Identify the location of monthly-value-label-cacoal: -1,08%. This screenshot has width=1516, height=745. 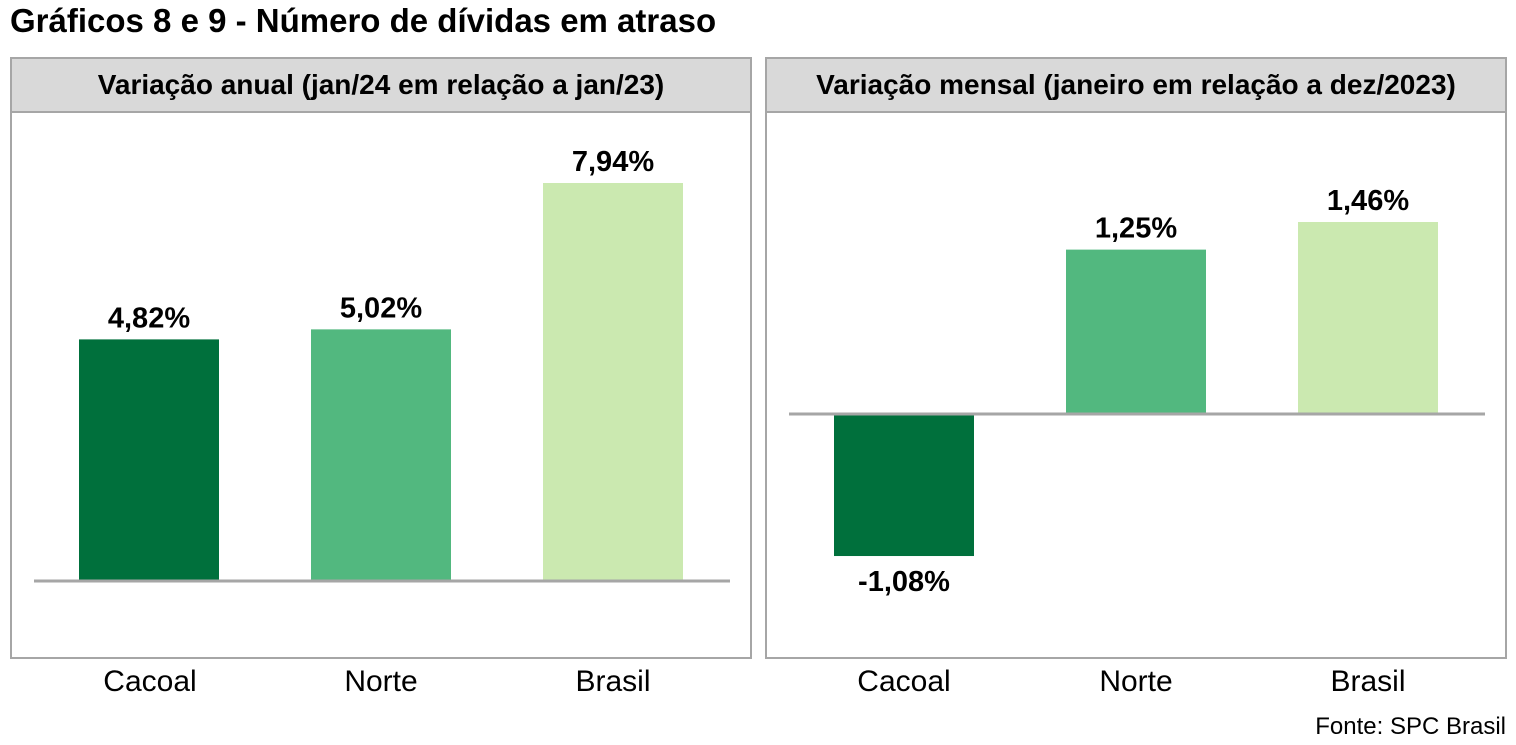
(904, 582).